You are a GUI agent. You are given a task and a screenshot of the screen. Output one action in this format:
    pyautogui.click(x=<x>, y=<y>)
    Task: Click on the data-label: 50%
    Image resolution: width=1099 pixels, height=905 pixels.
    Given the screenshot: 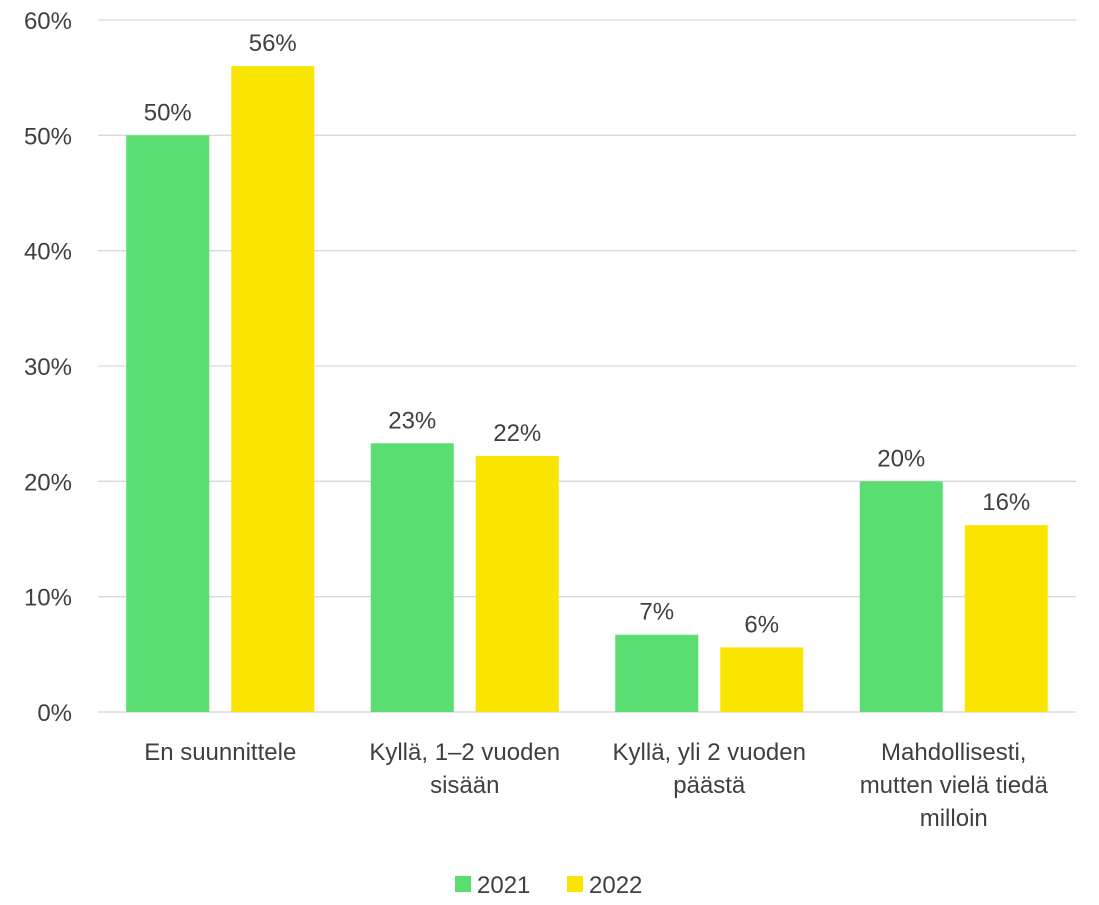 What is the action you would take?
    pyautogui.click(x=168, y=112)
    